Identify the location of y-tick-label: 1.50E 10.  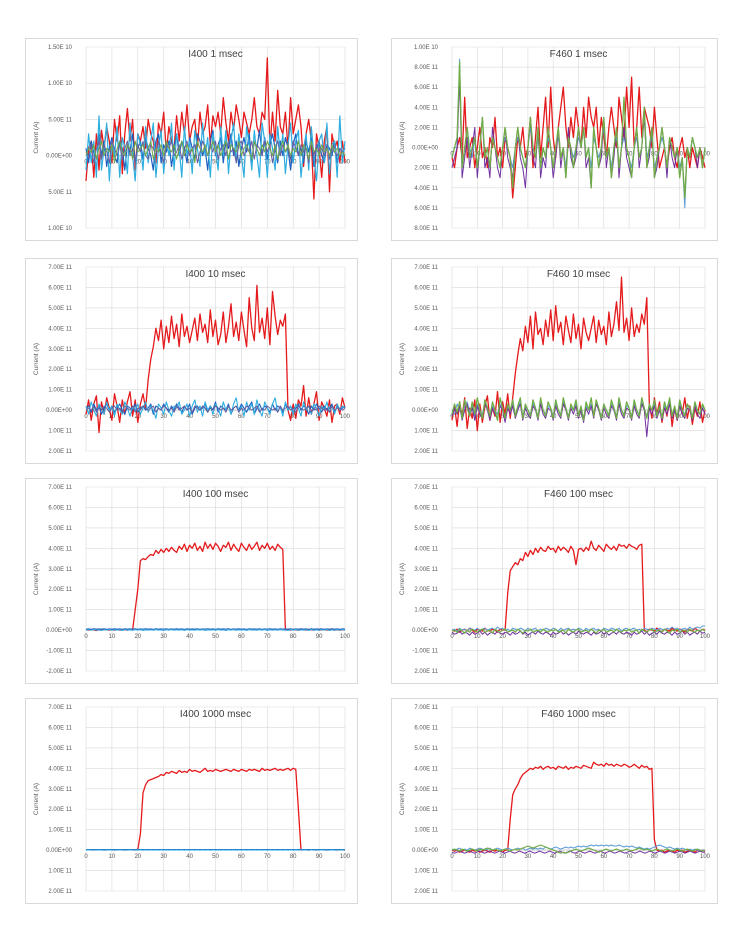
(60, 48).